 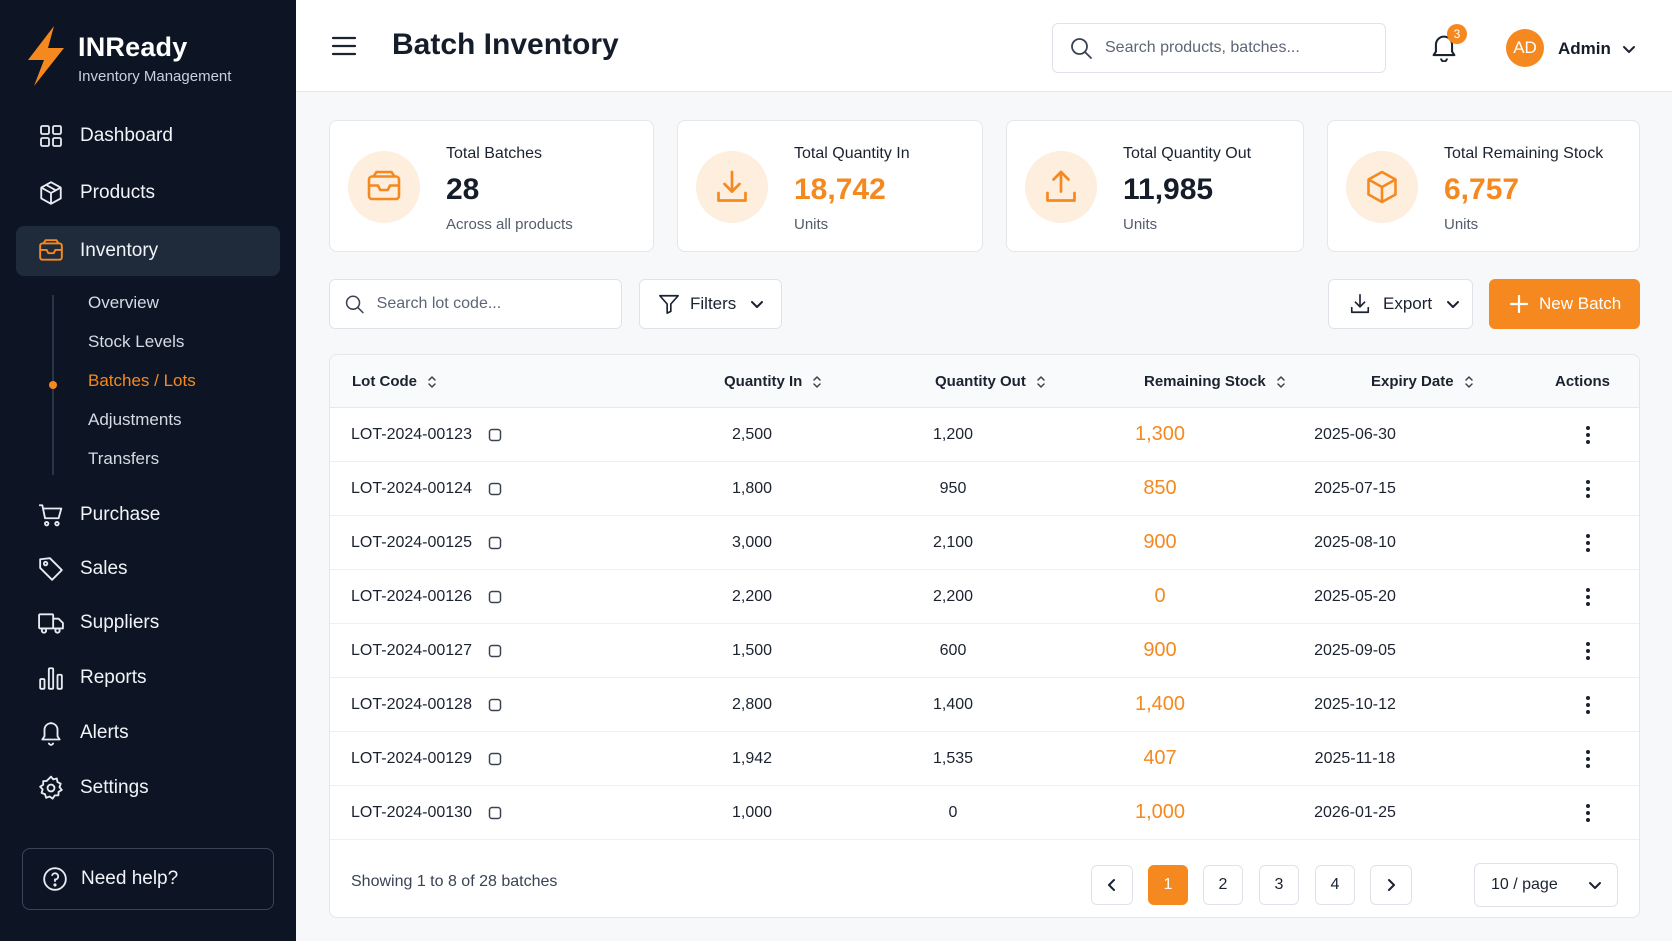 I want to click on remaining-stock-cell: 407, so click(x=1160, y=758).